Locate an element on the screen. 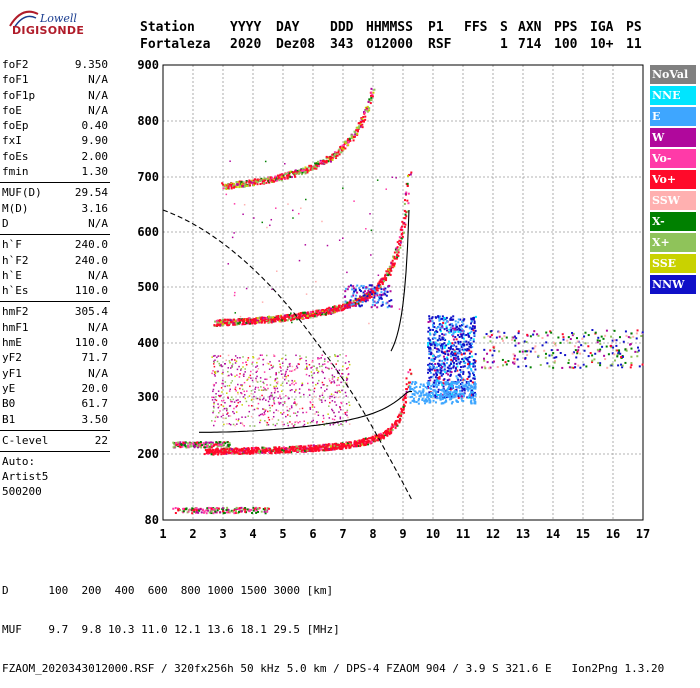  header-value: RSF is located at coordinates (440, 44).